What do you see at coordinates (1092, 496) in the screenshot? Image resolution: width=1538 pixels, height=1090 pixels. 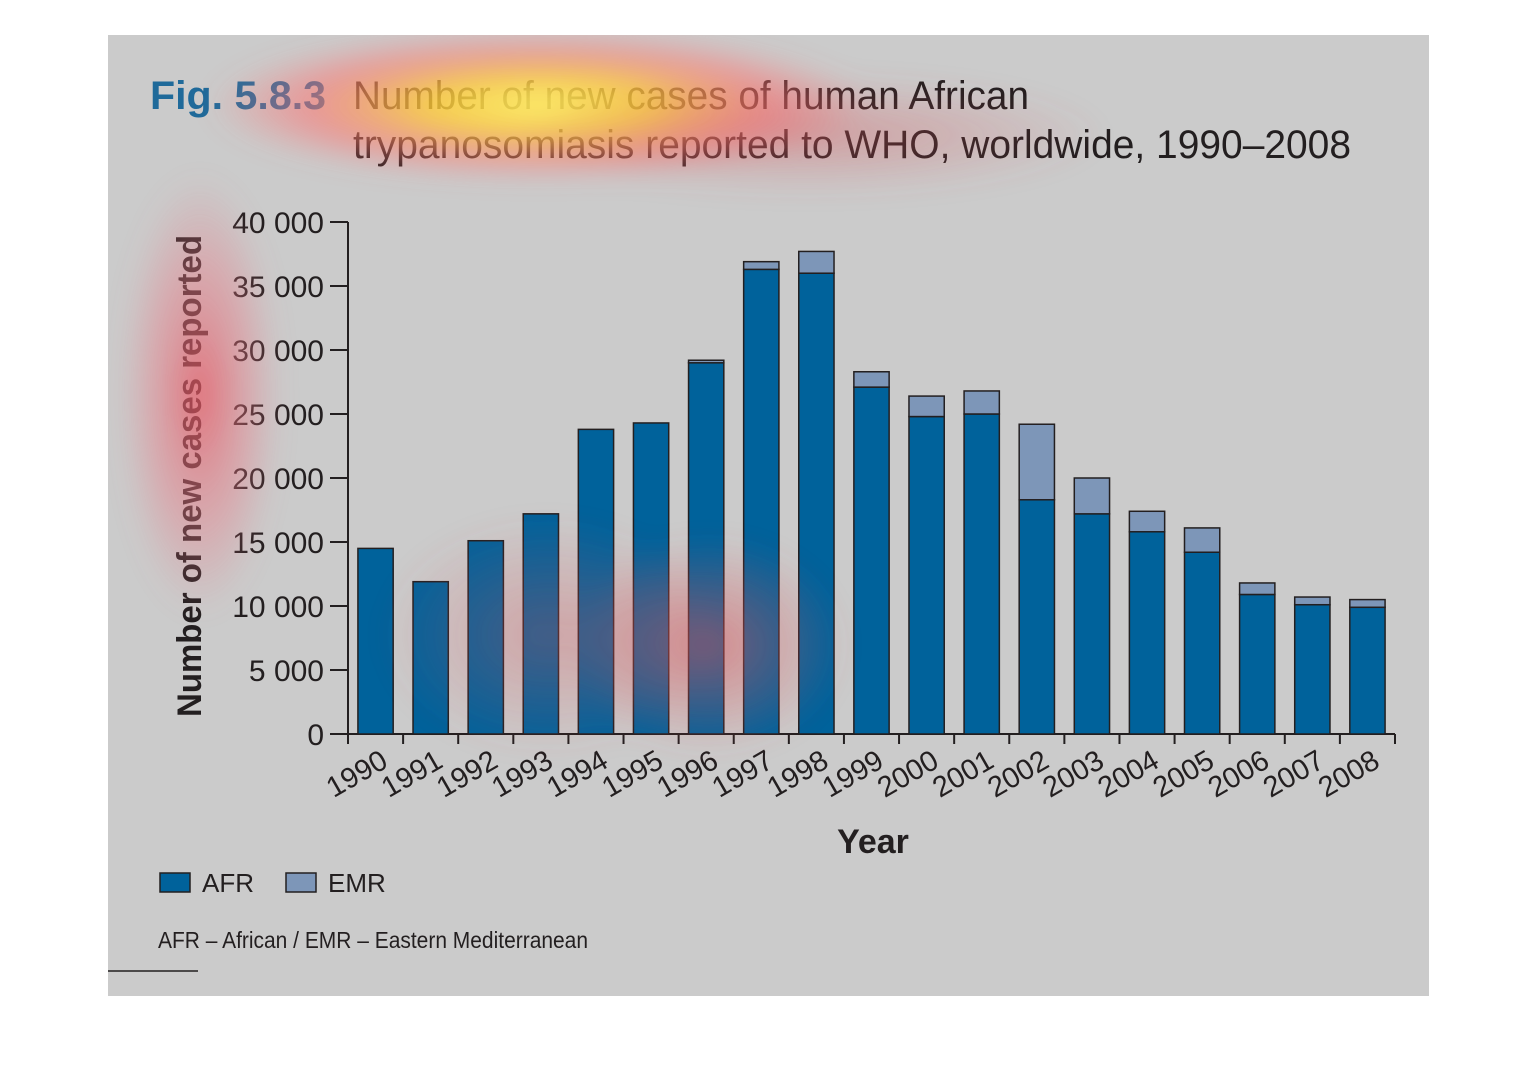 I see `bar-emr-2003` at bounding box center [1092, 496].